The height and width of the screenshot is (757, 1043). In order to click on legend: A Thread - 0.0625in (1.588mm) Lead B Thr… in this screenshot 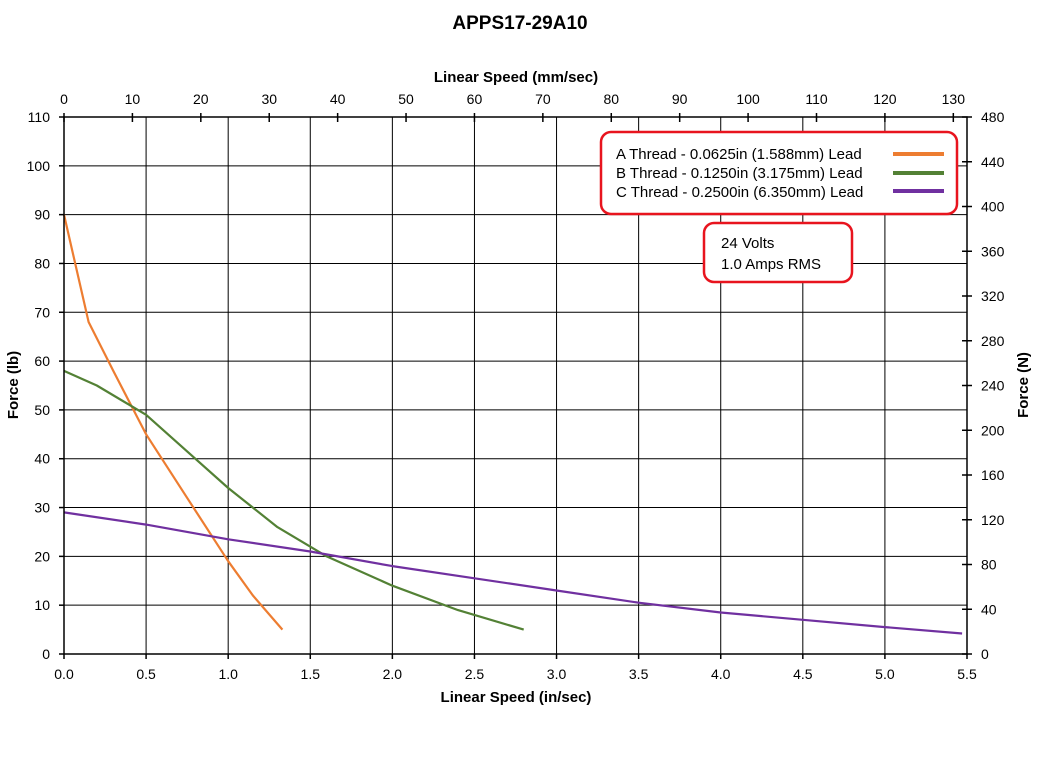, I will do `click(779, 173)`.